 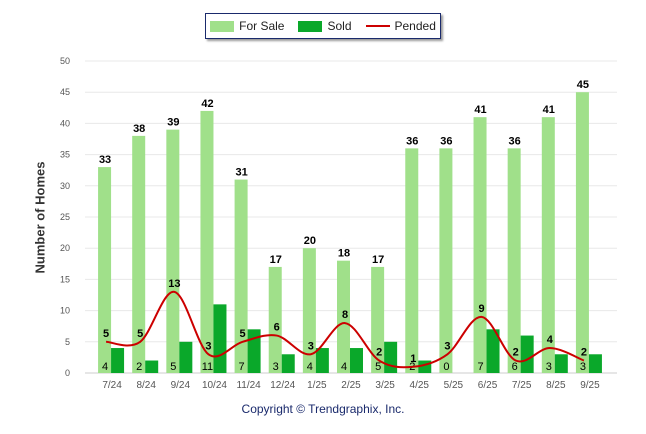 I want to click on data-label-for-sale: 20, so click(x=310, y=241).